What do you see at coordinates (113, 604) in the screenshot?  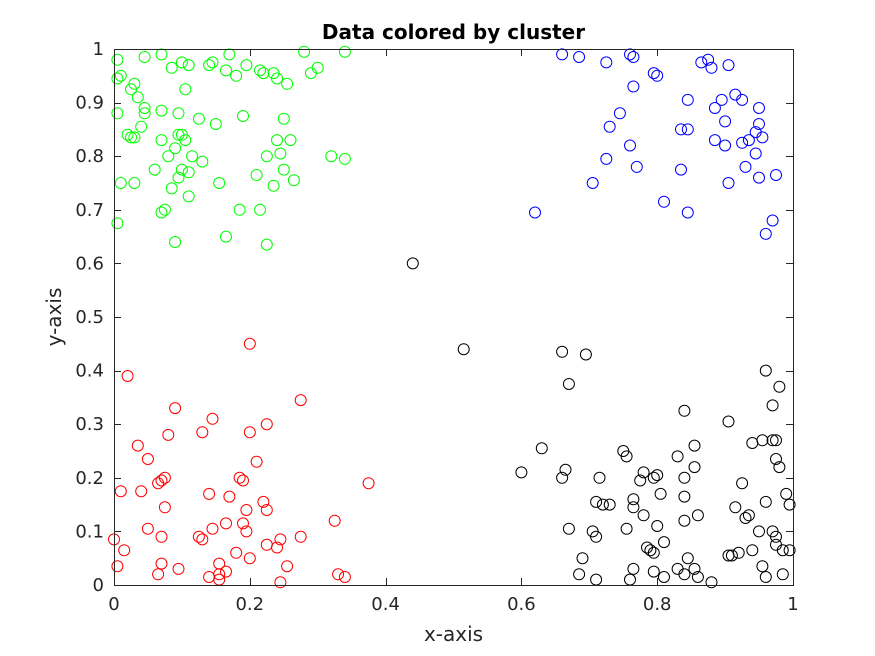 I see `x-tick-label: 0` at bounding box center [113, 604].